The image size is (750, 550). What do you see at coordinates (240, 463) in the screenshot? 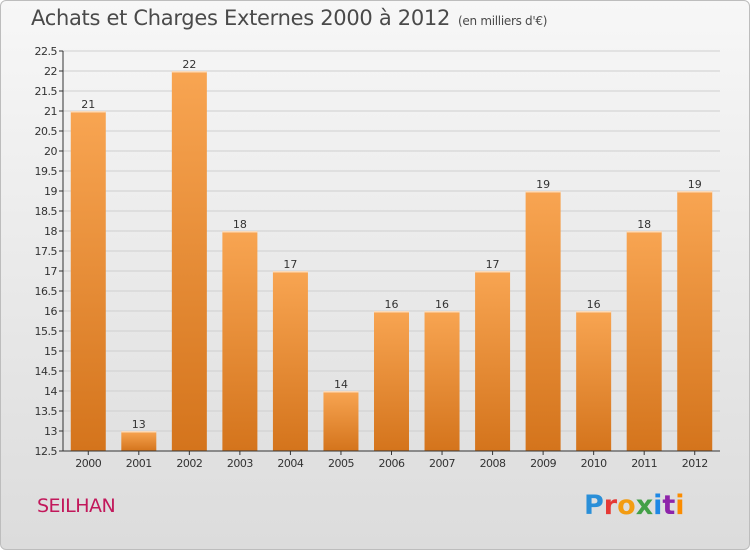
I see `x-tick-label: 2003` at bounding box center [240, 463].